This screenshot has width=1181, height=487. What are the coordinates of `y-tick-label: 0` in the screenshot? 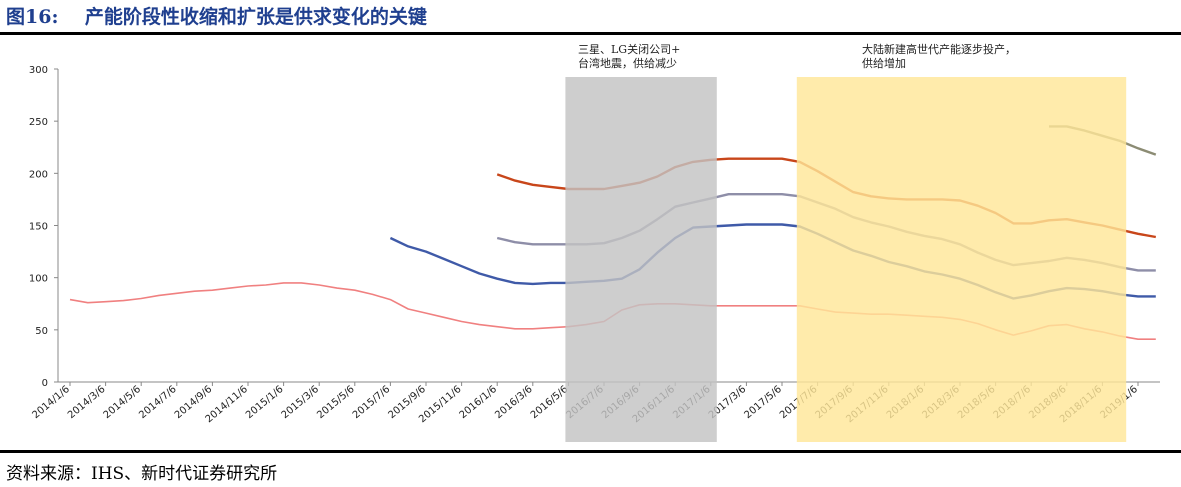 It's located at (45, 383).